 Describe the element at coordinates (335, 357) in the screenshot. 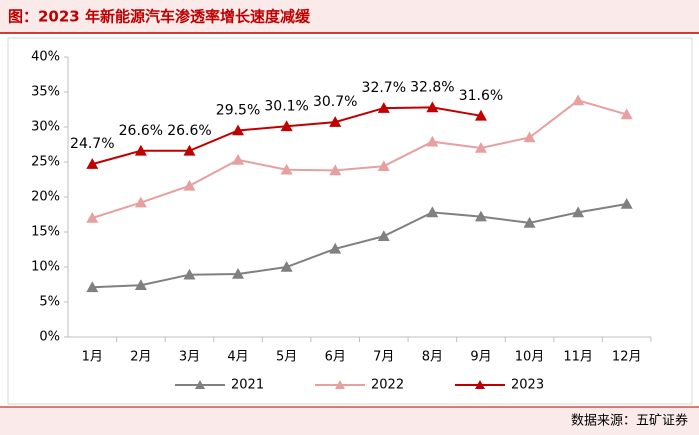

I see `x-tick-label: 6月` at that location.